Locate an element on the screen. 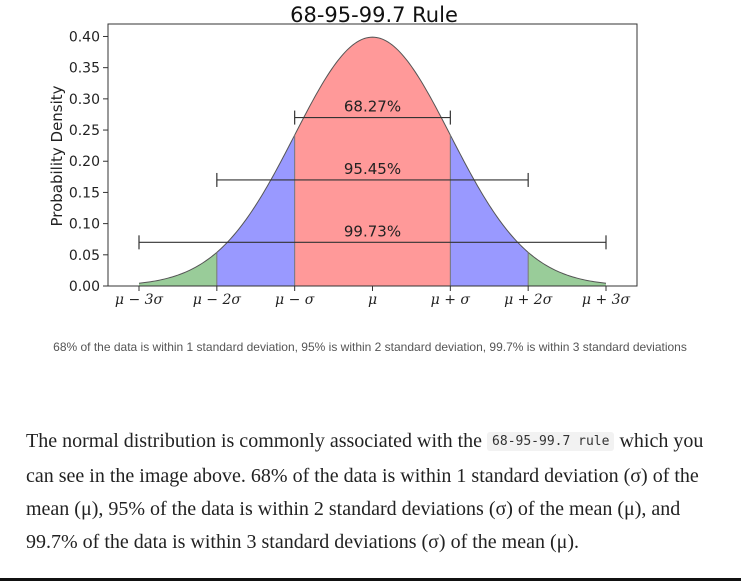 This screenshot has width=741, height=581. y-tick-label-1: 0.05 is located at coordinates (84, 256).